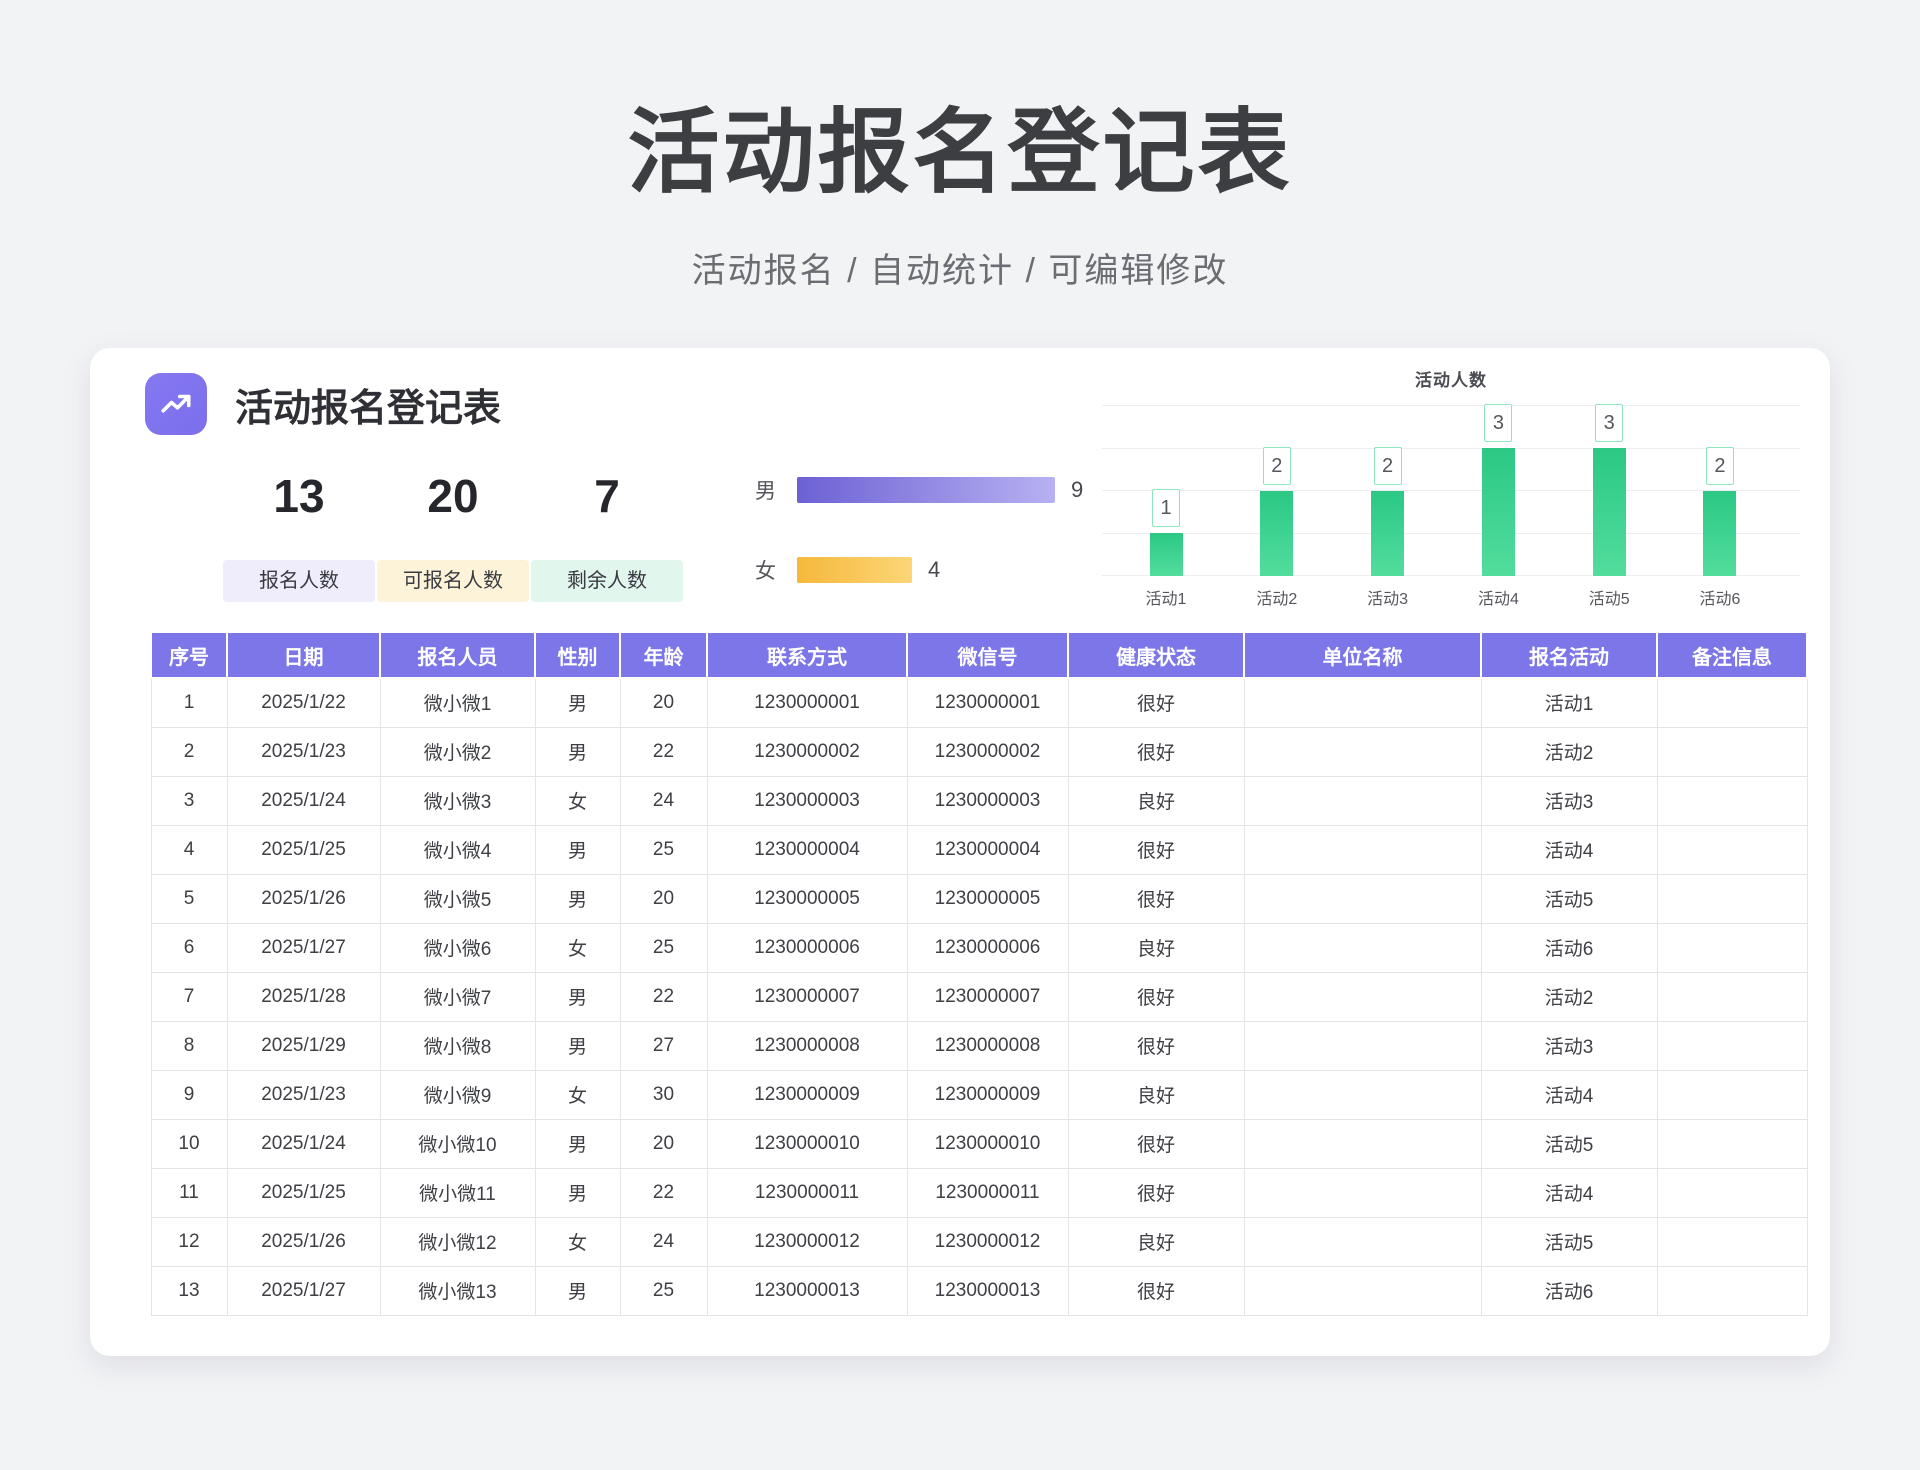  Describe the element at coordinates (453, 581) in the screenshot. I see `stat-label: 可报名人数` at that location.